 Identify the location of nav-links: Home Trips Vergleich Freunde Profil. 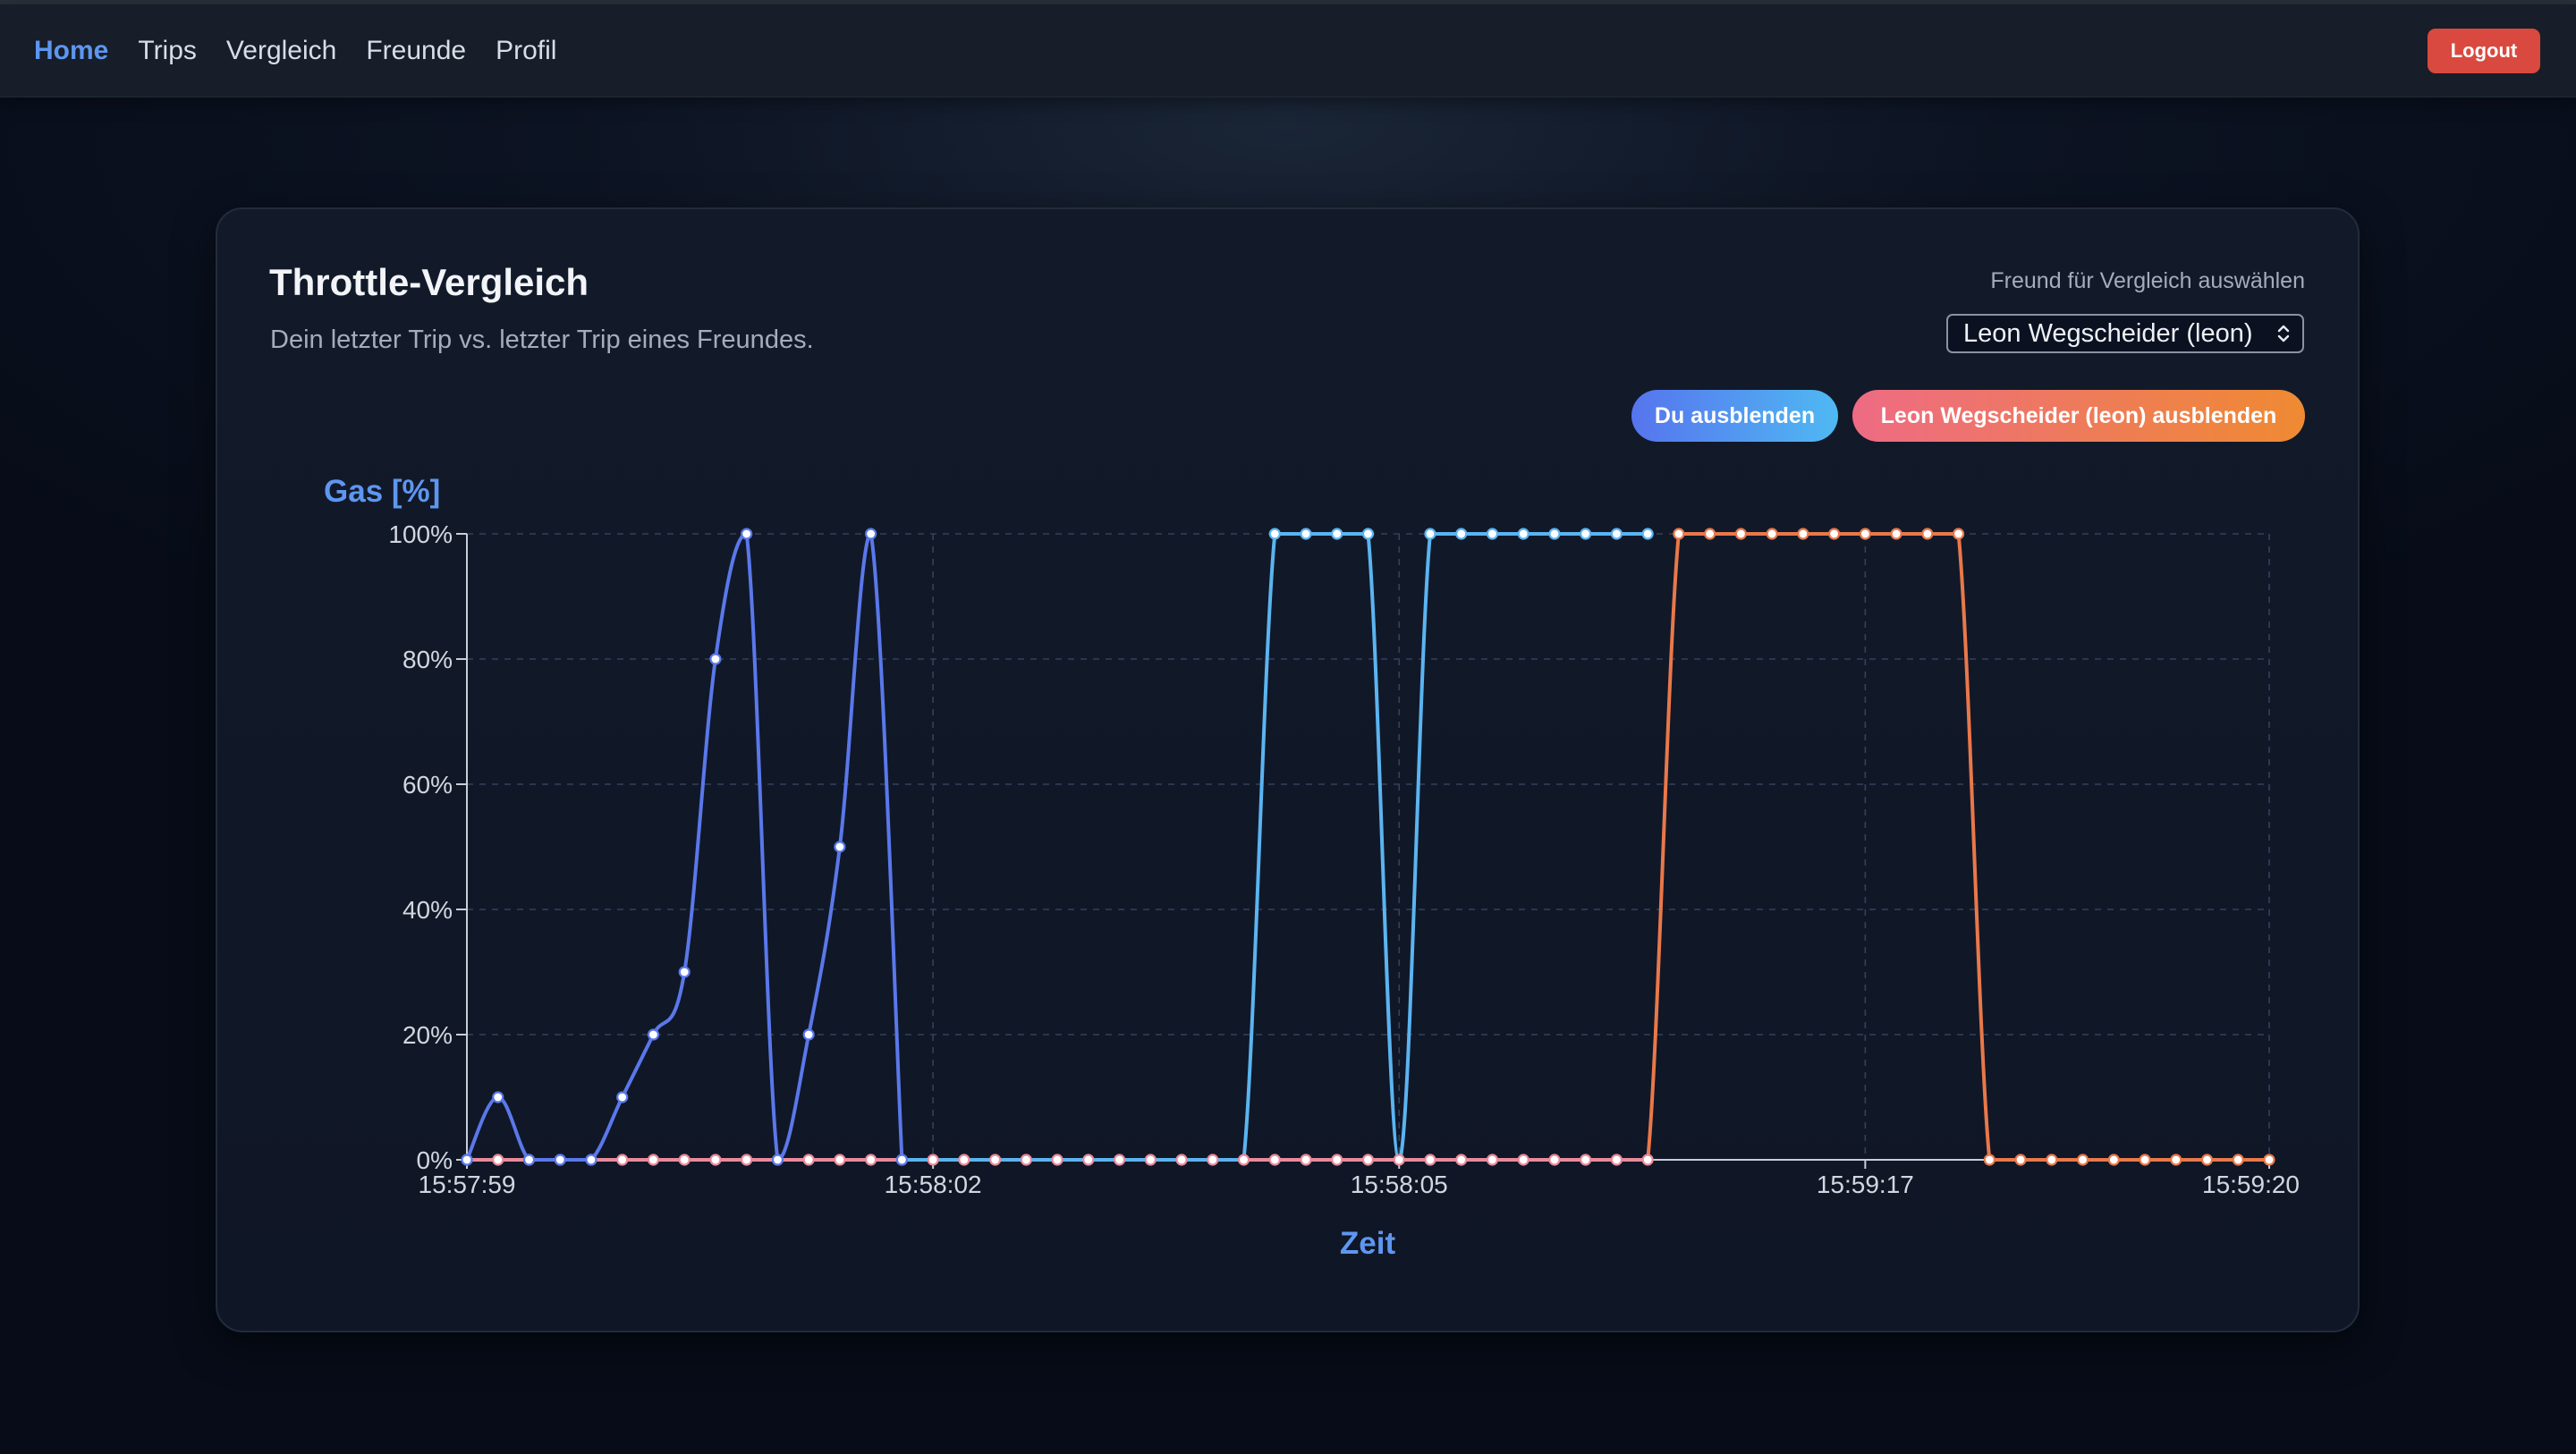
(295, 50).